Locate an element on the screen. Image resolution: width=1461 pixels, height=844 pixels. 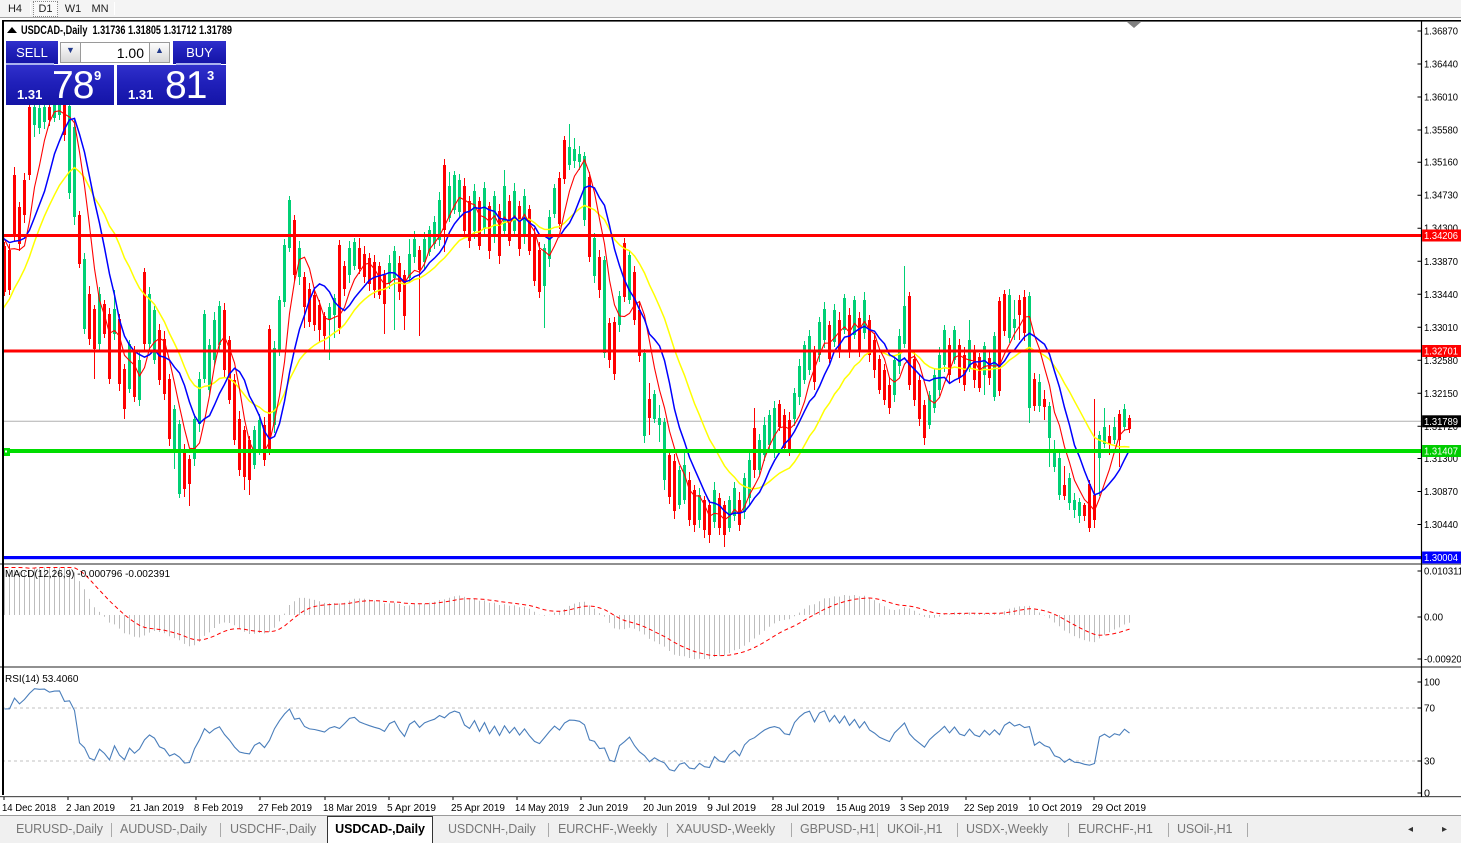
svg-text: 0 is located at coordinates (1427, 794).